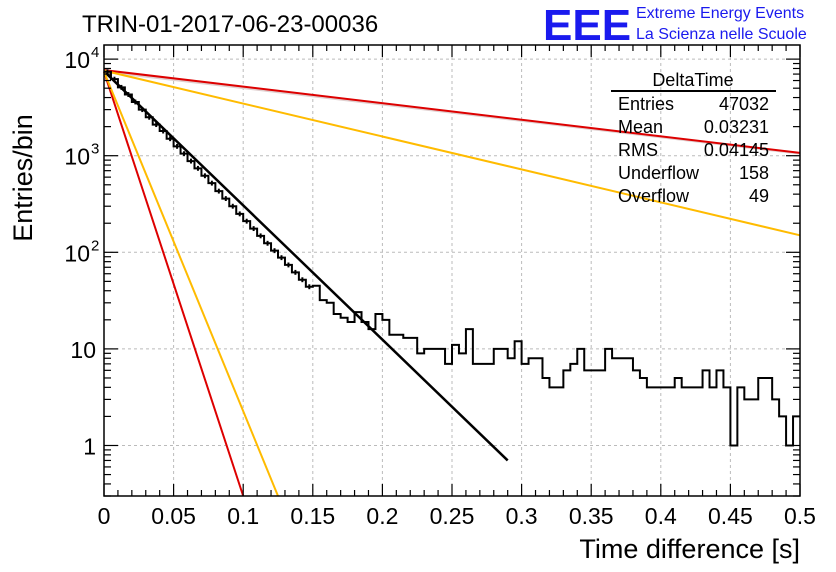 The width and height of the screenshot is (836, 572). What do you see at coordinates (744, 104) in the screenshot?
I see `stats-row-value: 47032` at bounding box center [744, 104].